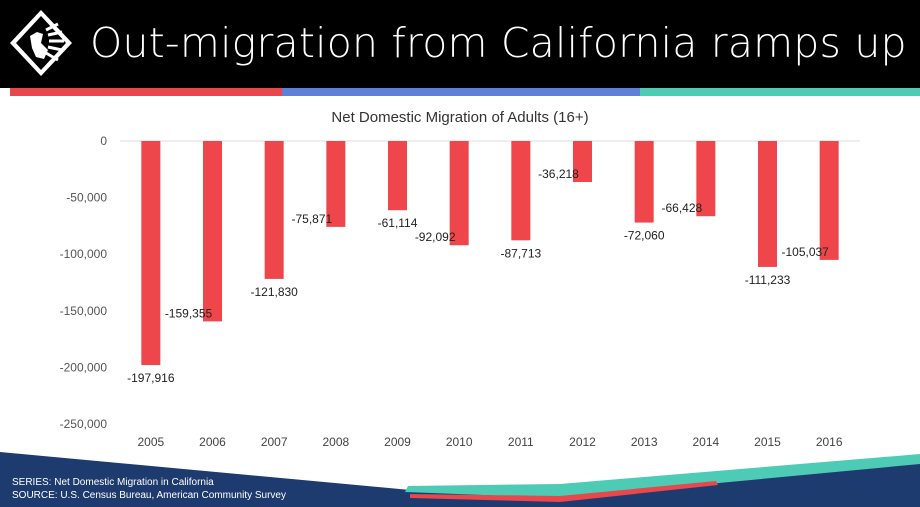  Describe the element at coordinates (459, 442) in the screenshot. I see `x-tick-label: 2010` at that location.